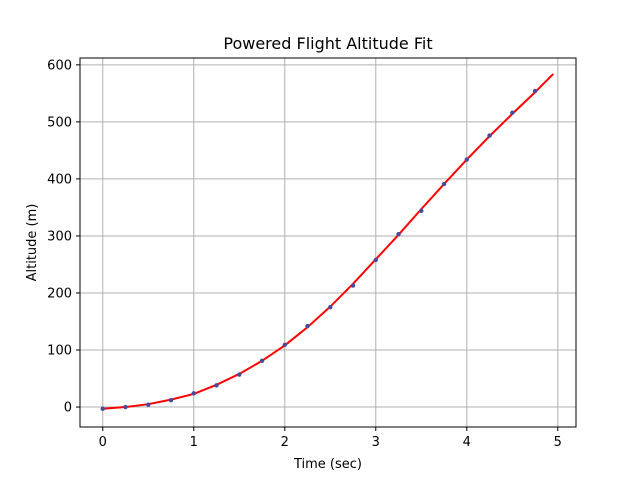 The image size is (640, 480). What do you see at coordinates (68, 408) in the screenshot?
I see `y-tick-label: 0` at bounding box center [68, 408].